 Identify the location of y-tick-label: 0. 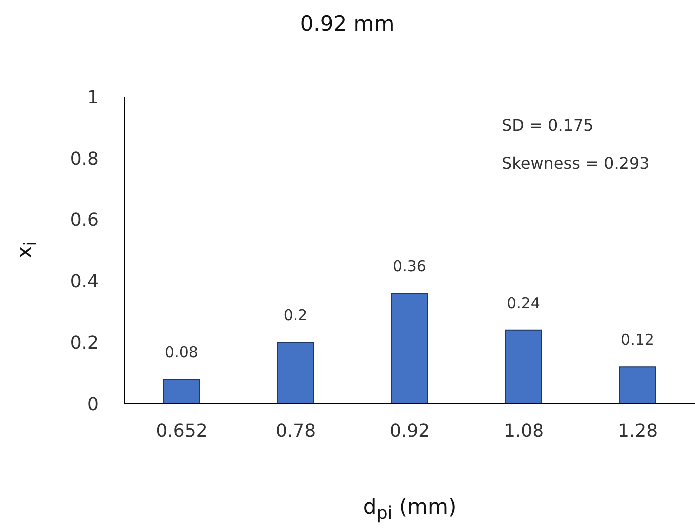
(93, 405).